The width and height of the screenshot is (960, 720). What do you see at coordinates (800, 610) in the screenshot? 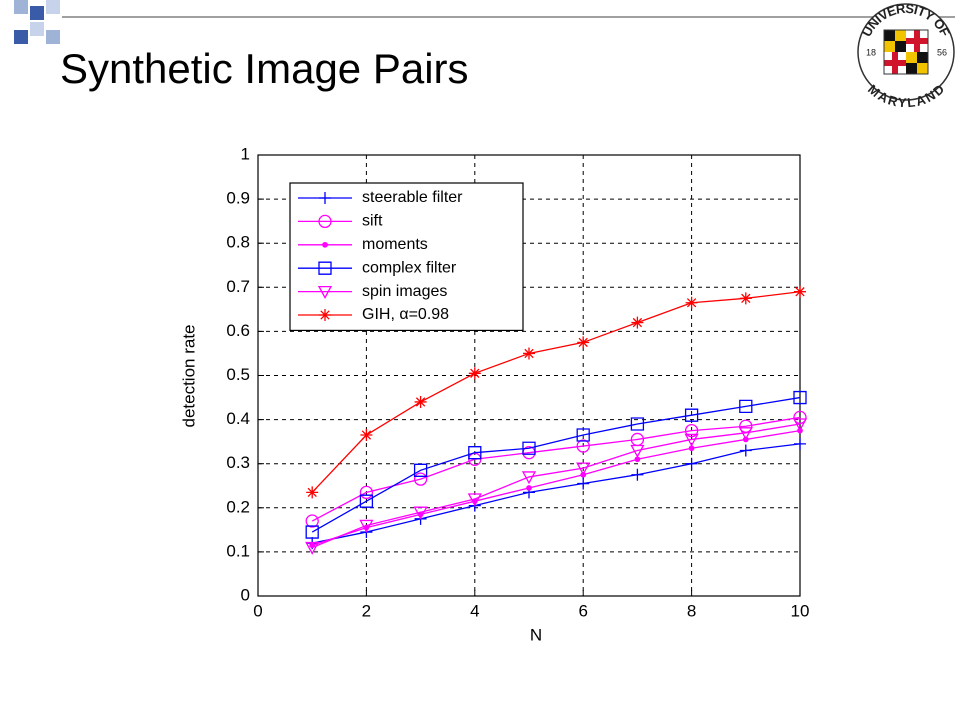
I see `x-tick-label: 10` at bounding box center [800, 610].